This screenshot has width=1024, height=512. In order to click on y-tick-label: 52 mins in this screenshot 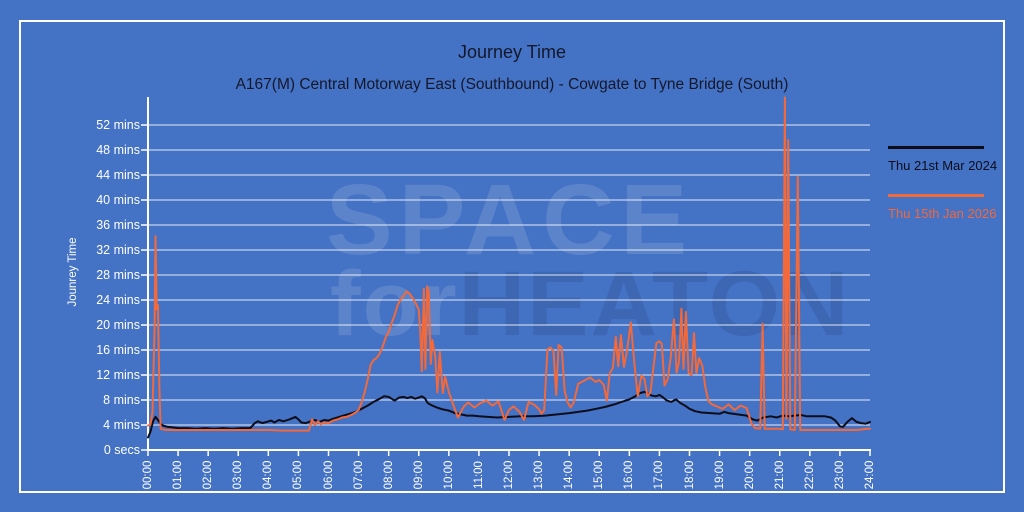, I will do `click(118, 125)`.